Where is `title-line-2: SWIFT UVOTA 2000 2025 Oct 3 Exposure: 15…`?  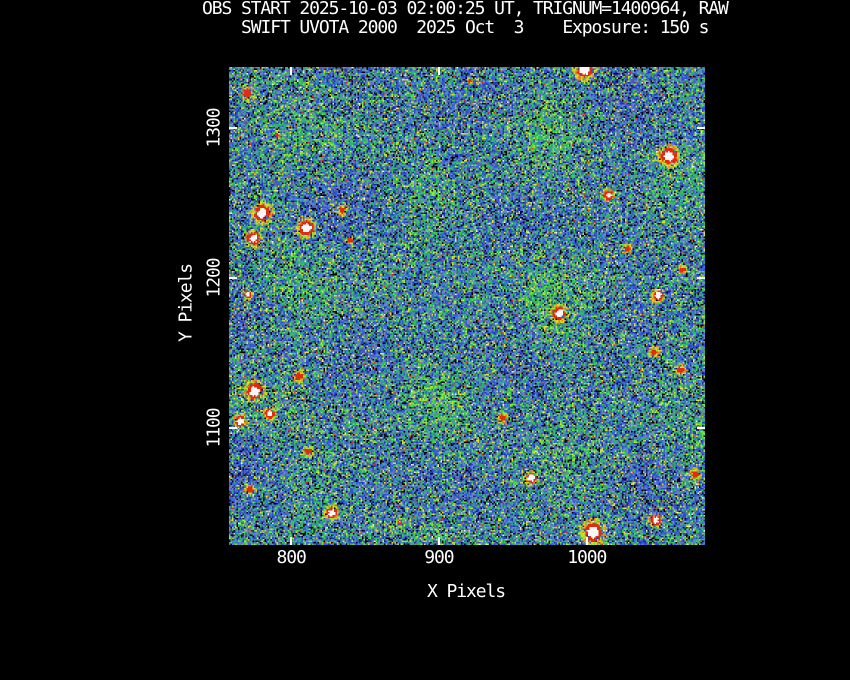 title-line-2: SWIFT UVOTA 2000 2025 Oct 3 Exposure: 15… is located at coordinates (475, 27).